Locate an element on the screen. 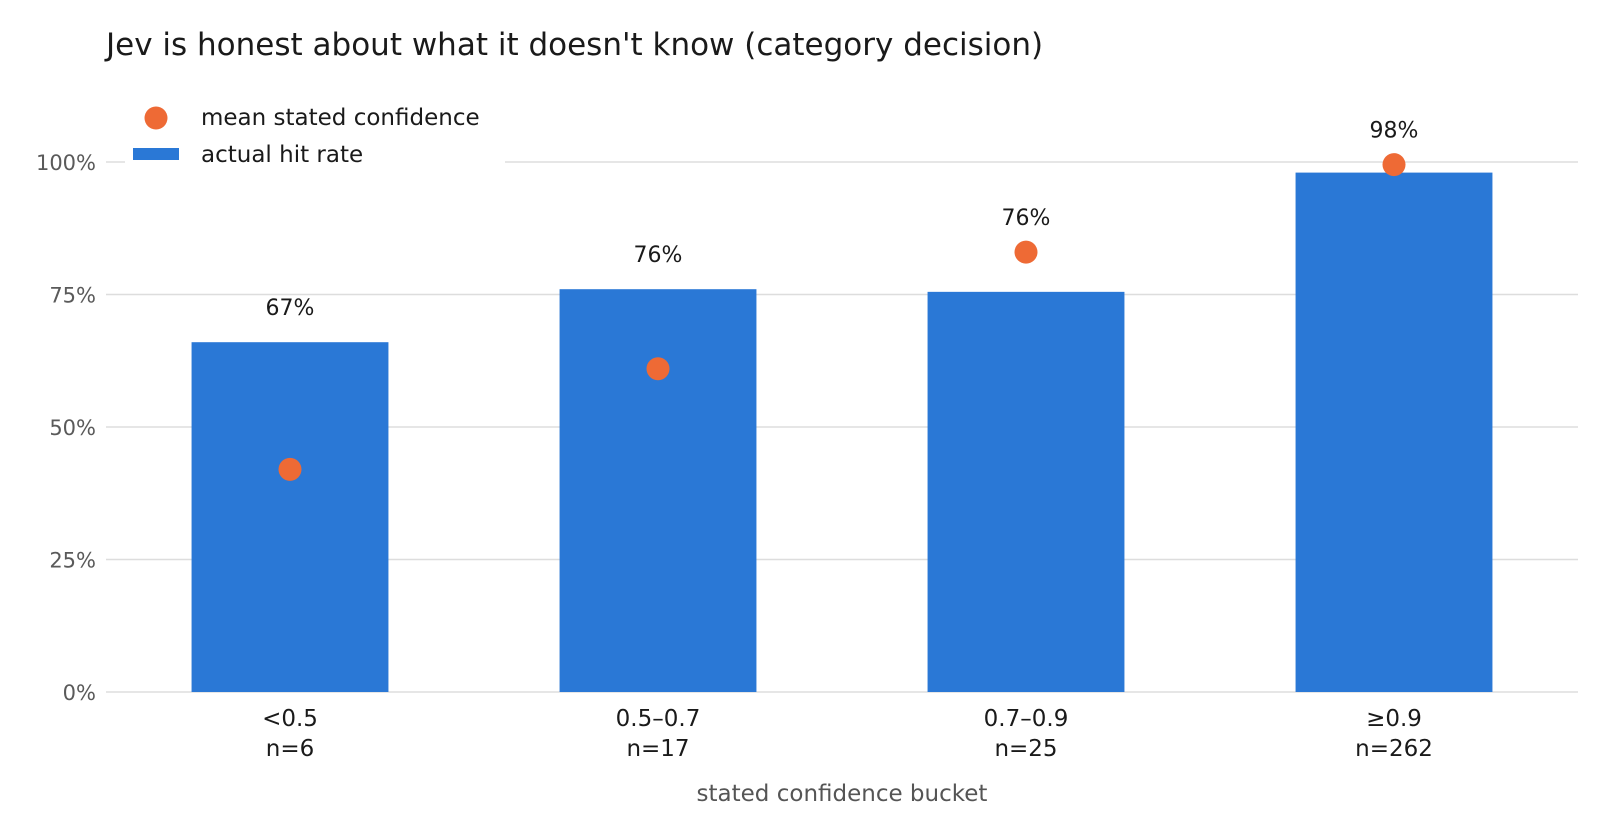  legend-bar-swatch is located at coordinates (156, 154).